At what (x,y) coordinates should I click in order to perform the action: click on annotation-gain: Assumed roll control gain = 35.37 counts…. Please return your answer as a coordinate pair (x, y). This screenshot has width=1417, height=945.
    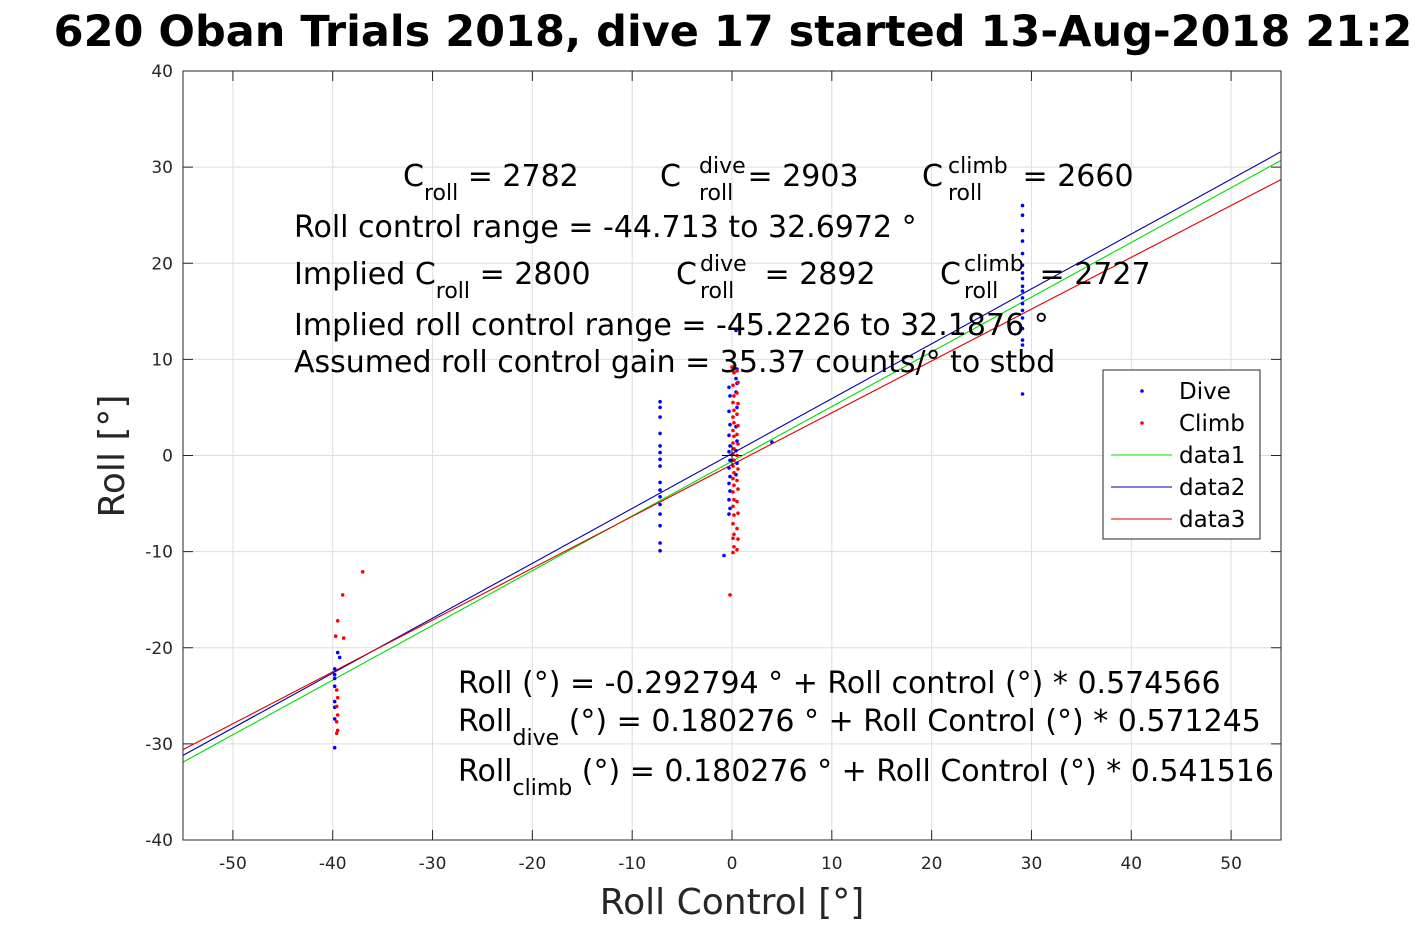
    Looking at the image, I should click on (674, 362).